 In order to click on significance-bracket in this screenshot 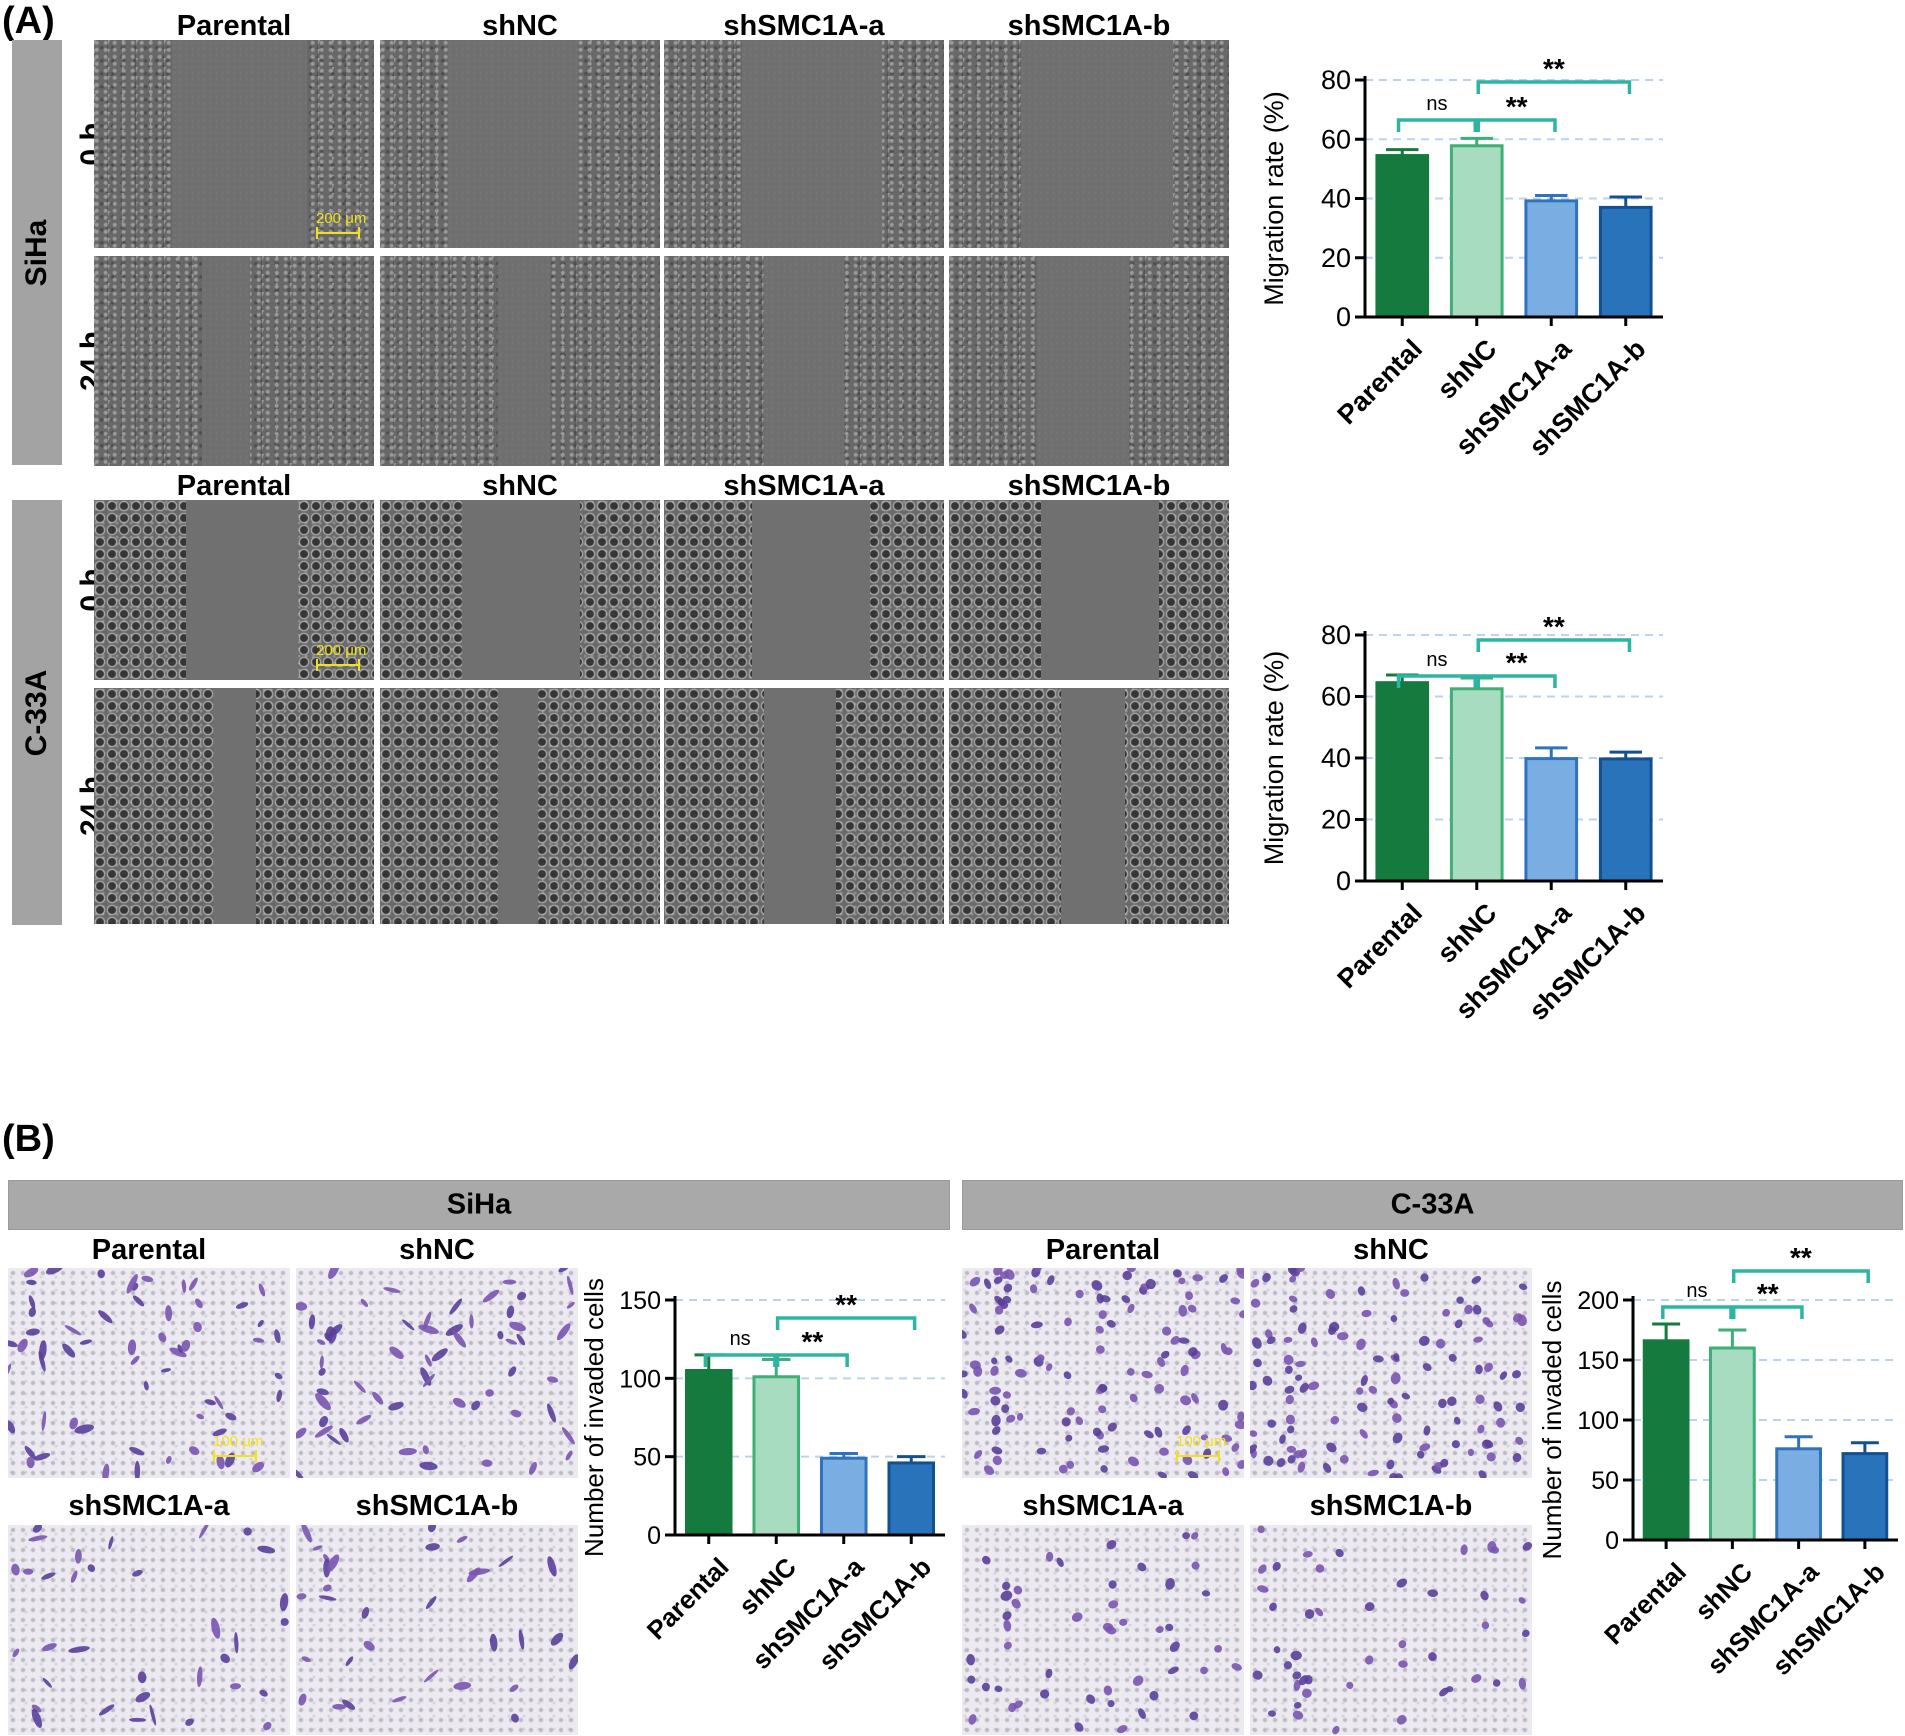, I will do `click(1554, 87)`.